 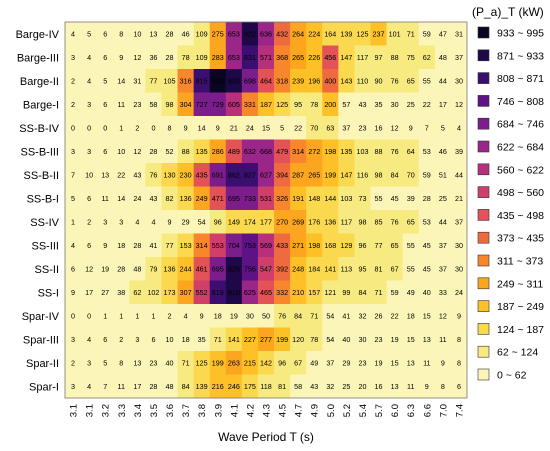 What do you see at coordinates (520, 262) in the screenshot?
I see `legend-label: 311 ~ 373` at bounding box center [520, 262].